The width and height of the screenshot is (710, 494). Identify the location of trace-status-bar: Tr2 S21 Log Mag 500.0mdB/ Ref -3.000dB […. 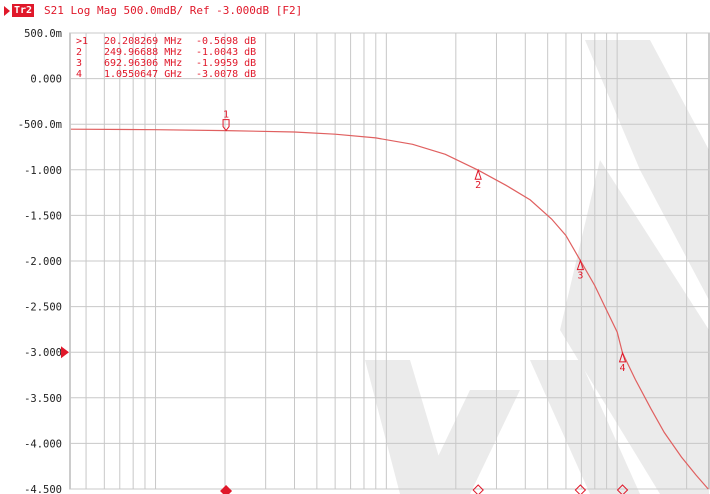
(355, 12).